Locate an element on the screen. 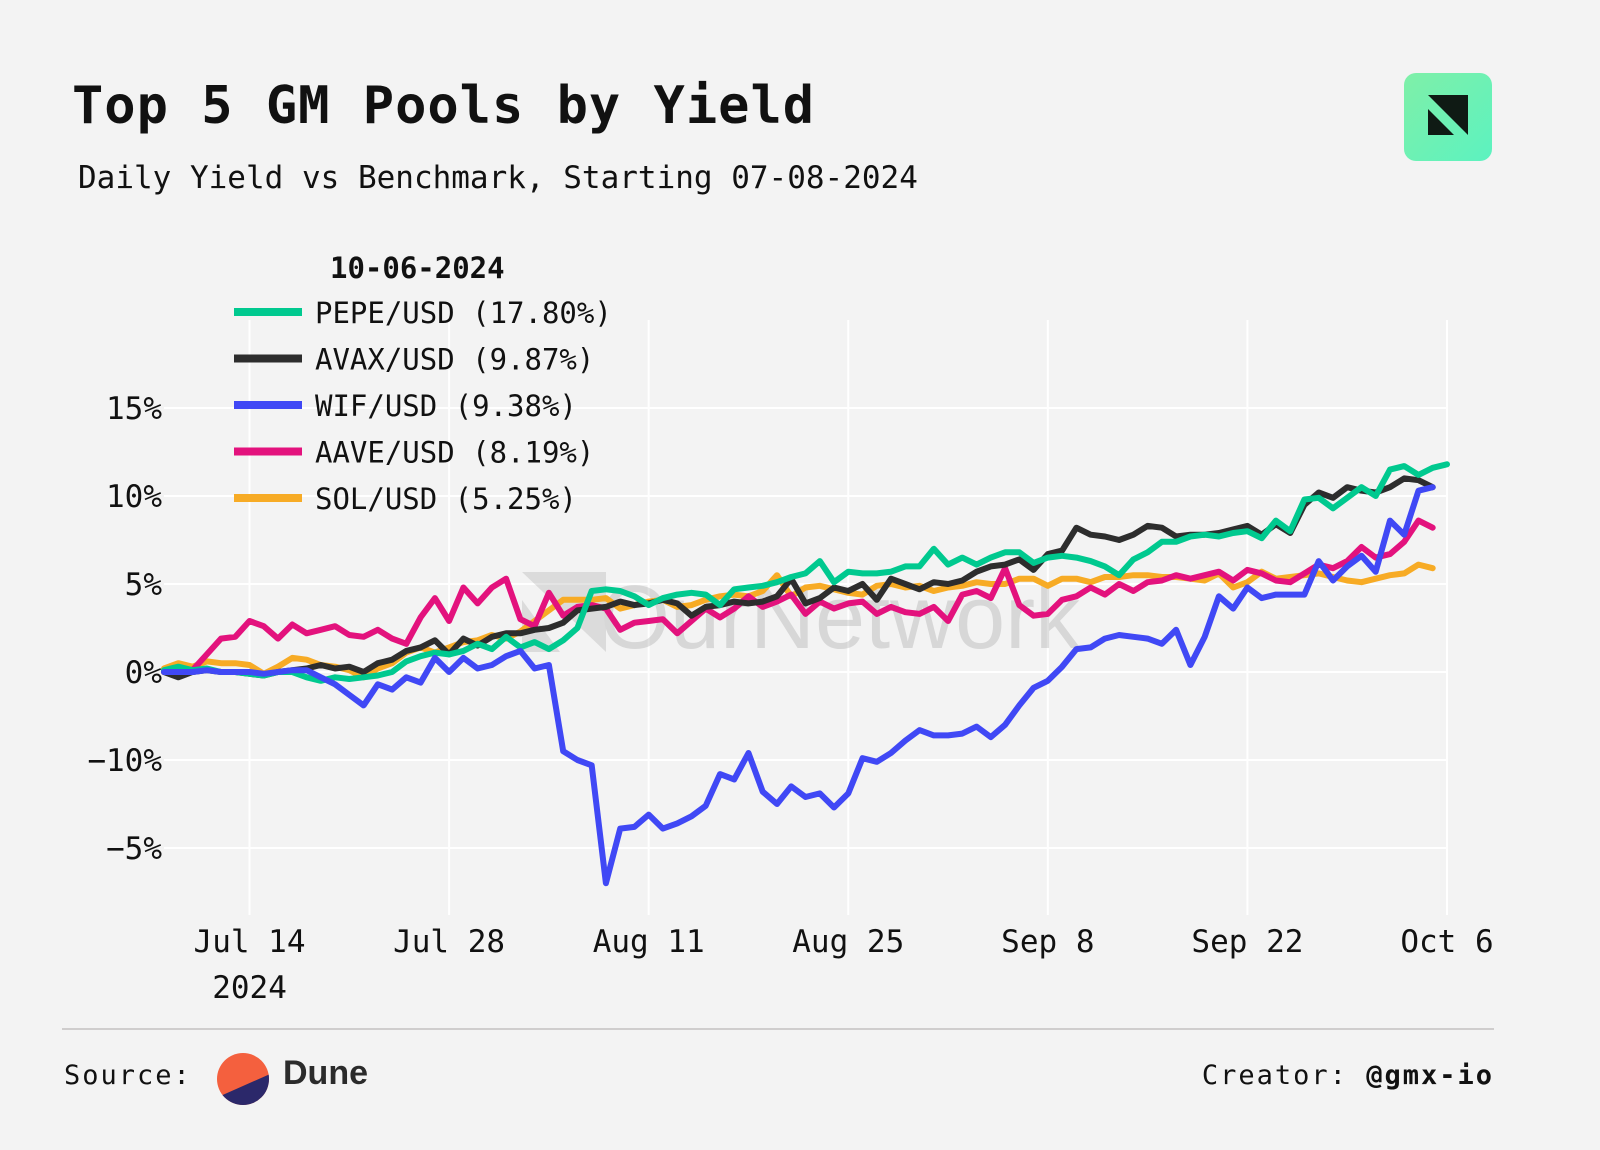 This screenshot has height=1150, width=1600. legend-item: WIF/USD (9.38%) is located at coordinates (405, 406).